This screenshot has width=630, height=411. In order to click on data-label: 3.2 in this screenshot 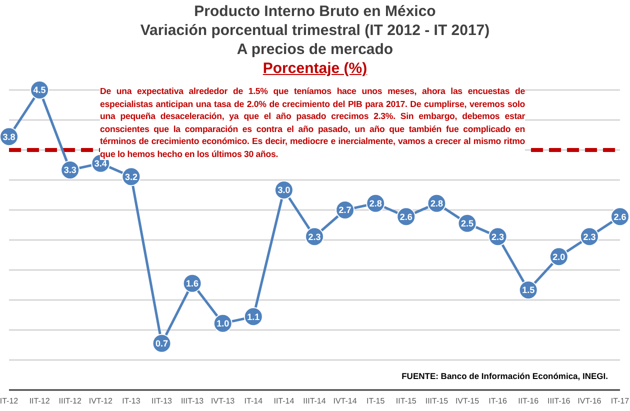, I will do `click(131, 177)`.